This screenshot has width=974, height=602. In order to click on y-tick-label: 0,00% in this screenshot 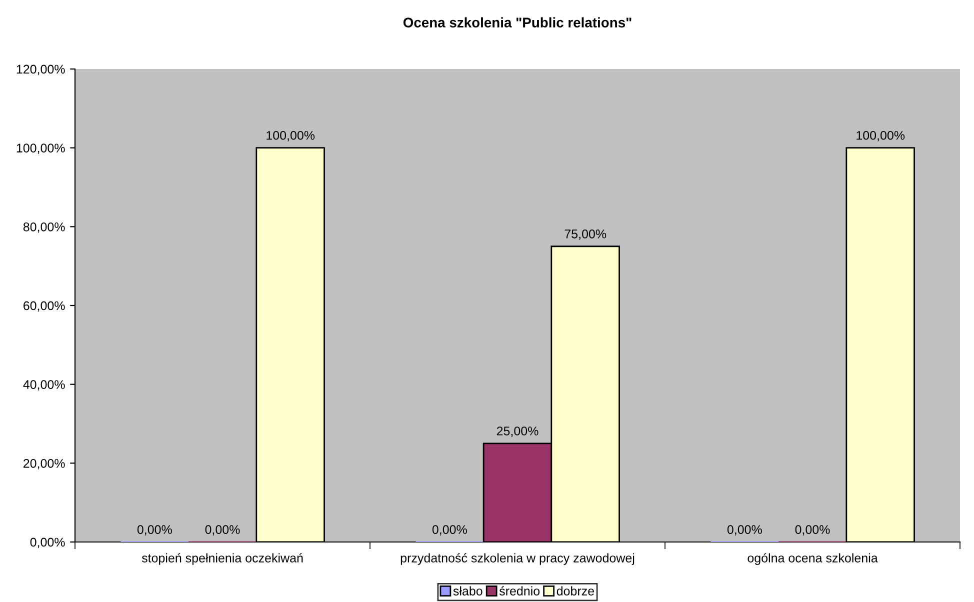, I will do `click(47, 543)`.